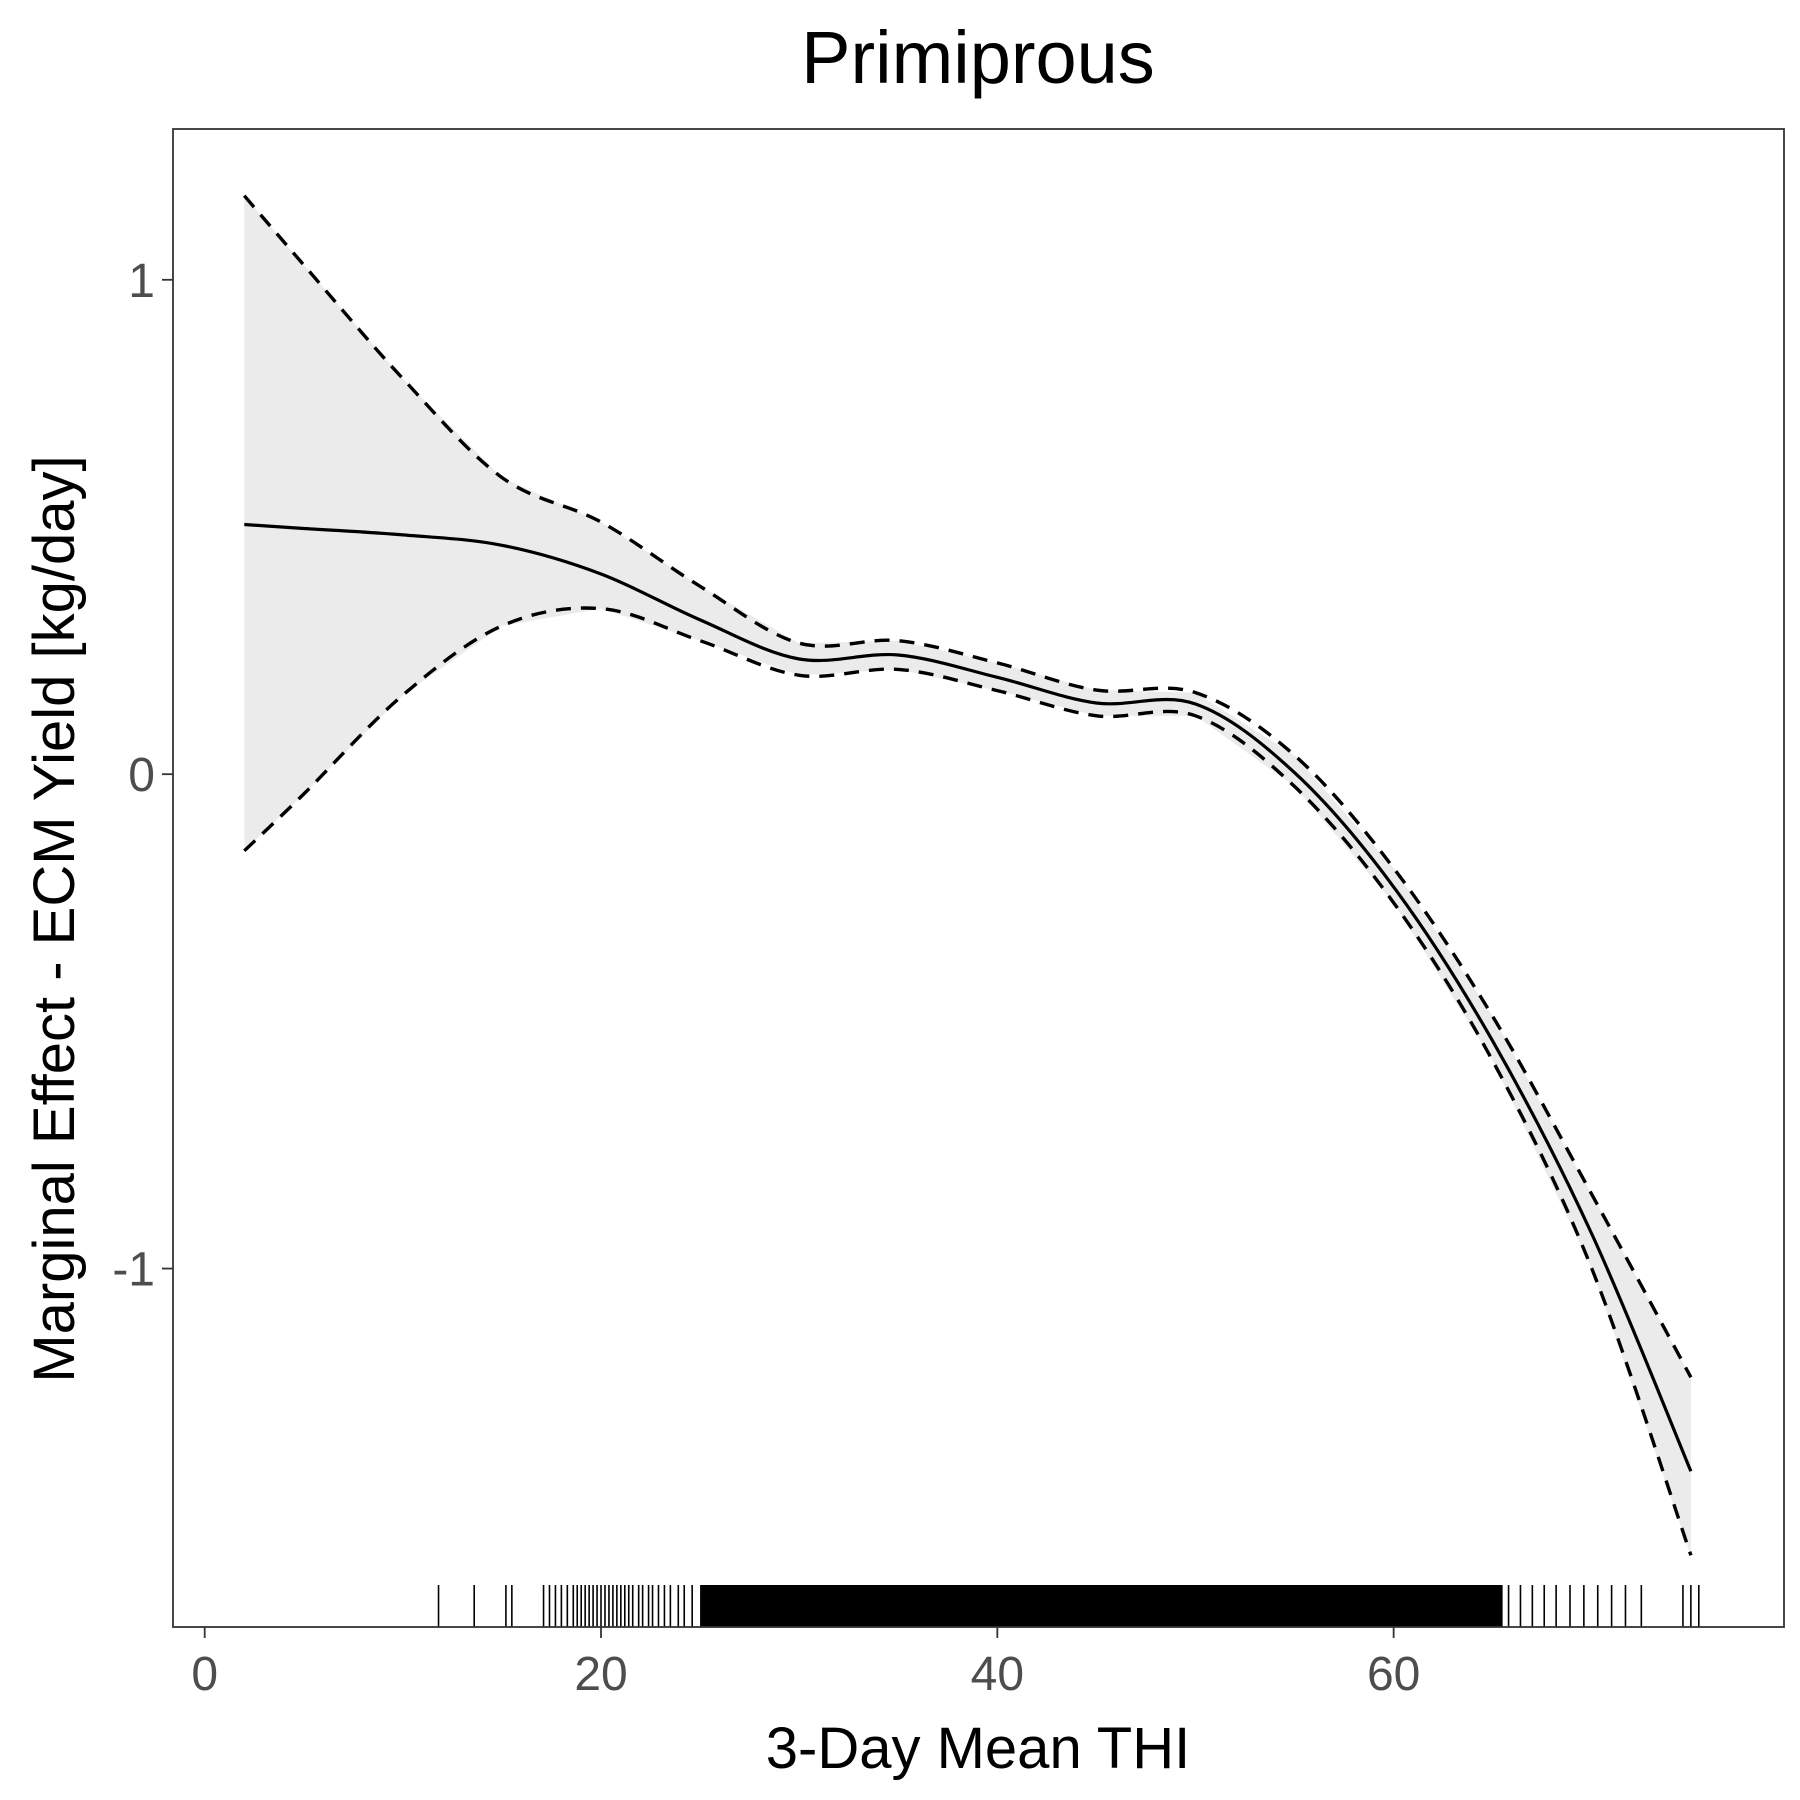  Describe the element at coordinates (54, 918) in the screenshot. I see `y-axis-label: Marginal Effect - ECM Yield [kg/day]` at that location.